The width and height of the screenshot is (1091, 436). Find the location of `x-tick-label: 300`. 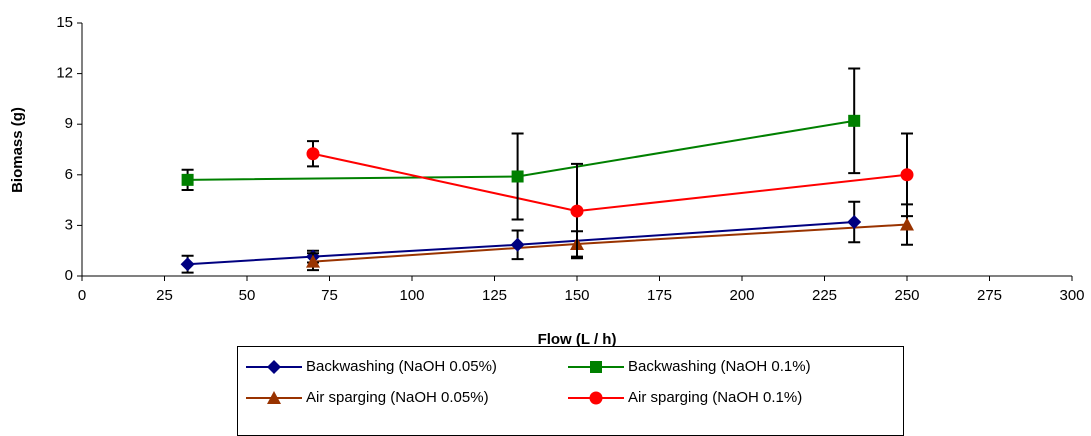

x-tick-label: 300 is located at coordinates (1071, 295).